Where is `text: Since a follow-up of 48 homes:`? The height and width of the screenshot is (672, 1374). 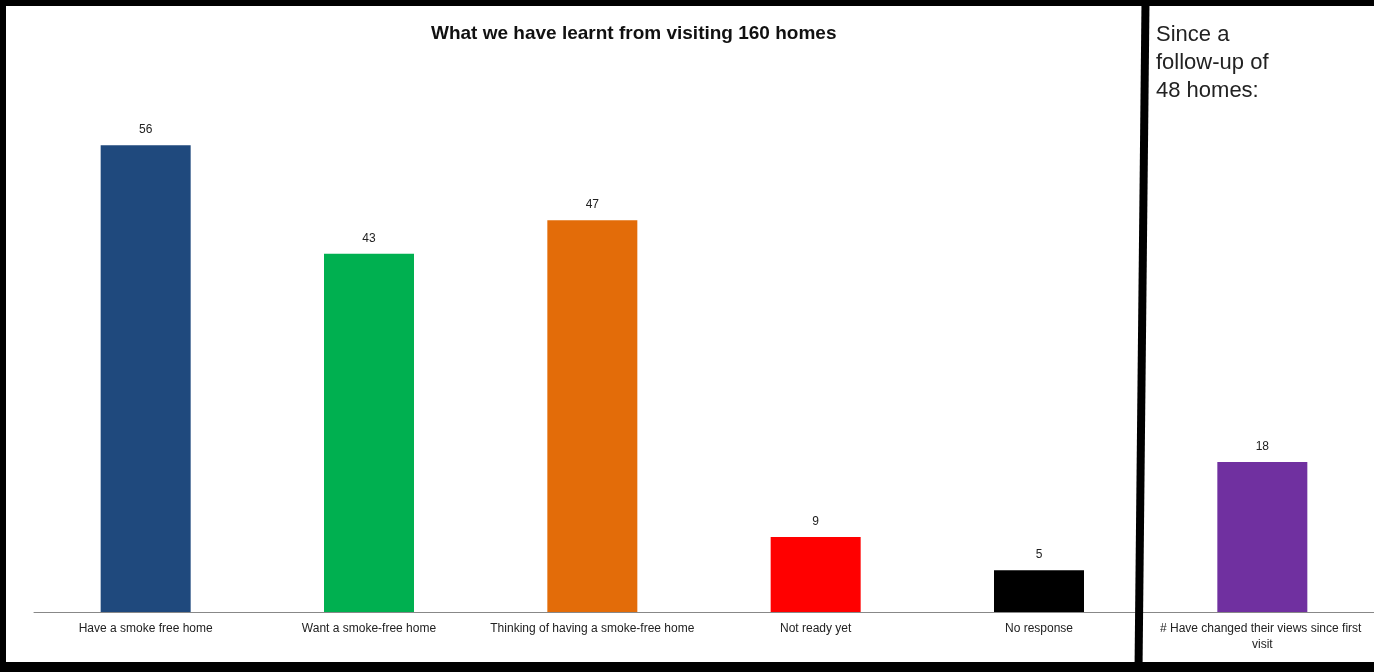
text: Since a follow-up of 48 homes: is located at coordinates (1215, 61).